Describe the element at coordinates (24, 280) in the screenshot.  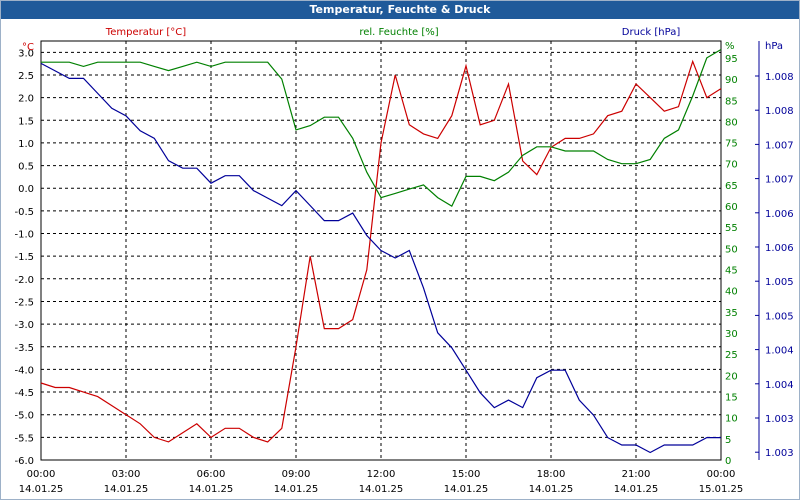
I see `temperature-tick-label: -2.0` at that location.